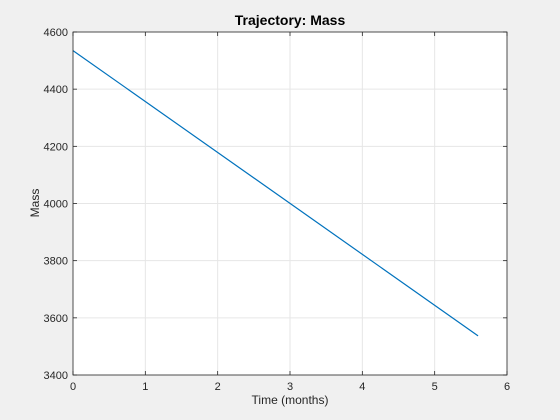 This screenshot has height=420, width=560. What do you see at coordinates (56, 33) in the screenshot?
I see `y-tick-label: 4600` at bounding box center [56, 33].